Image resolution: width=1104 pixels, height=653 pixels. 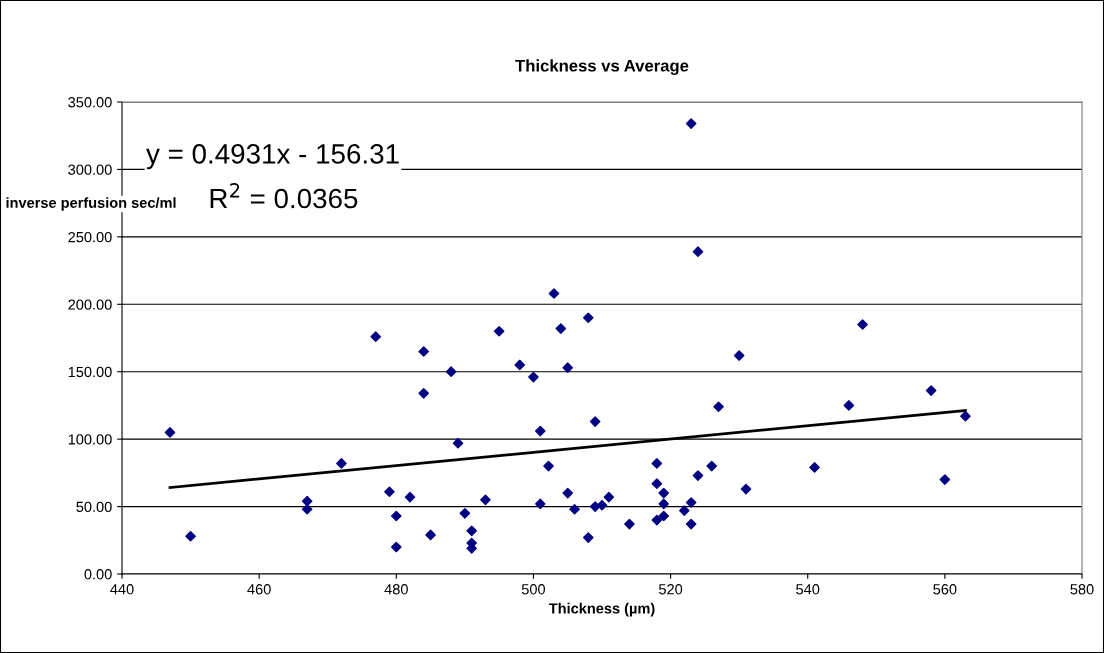 What do you see at coordinates (602, 67) in the screenshot?
I see `chart-title: Thickness vs Average` at bounding box center [602, 67].